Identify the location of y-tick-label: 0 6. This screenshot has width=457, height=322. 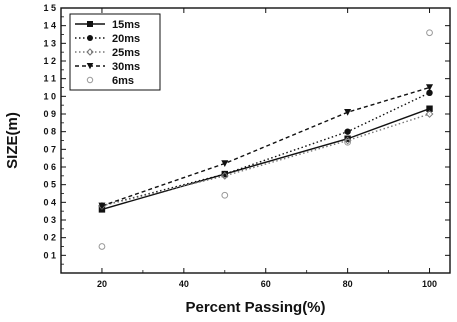
(49, 167).